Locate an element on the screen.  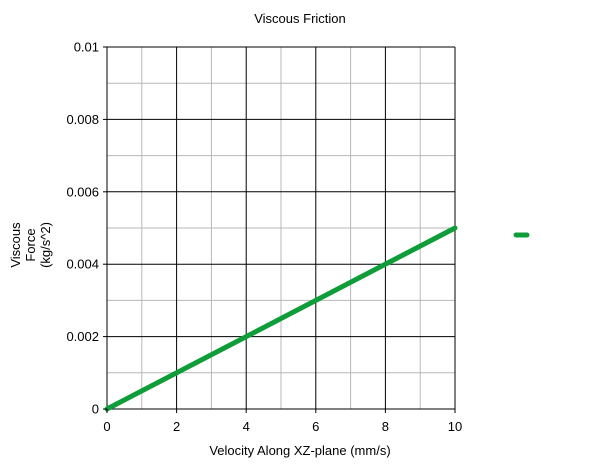
x-tick-label: 0 is located at coordinates (106, 426).